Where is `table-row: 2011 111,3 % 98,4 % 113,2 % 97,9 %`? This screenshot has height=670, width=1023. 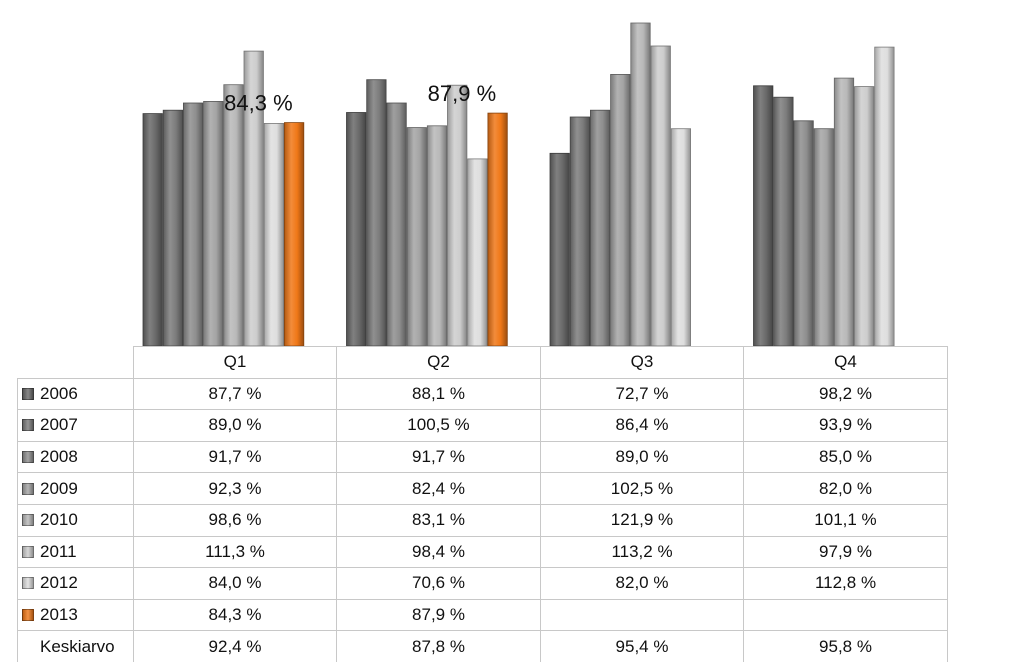 table-row: 2011 111,3 % 98,4 % 113,2 % 97,9 % is located at coordinates (482, 552).